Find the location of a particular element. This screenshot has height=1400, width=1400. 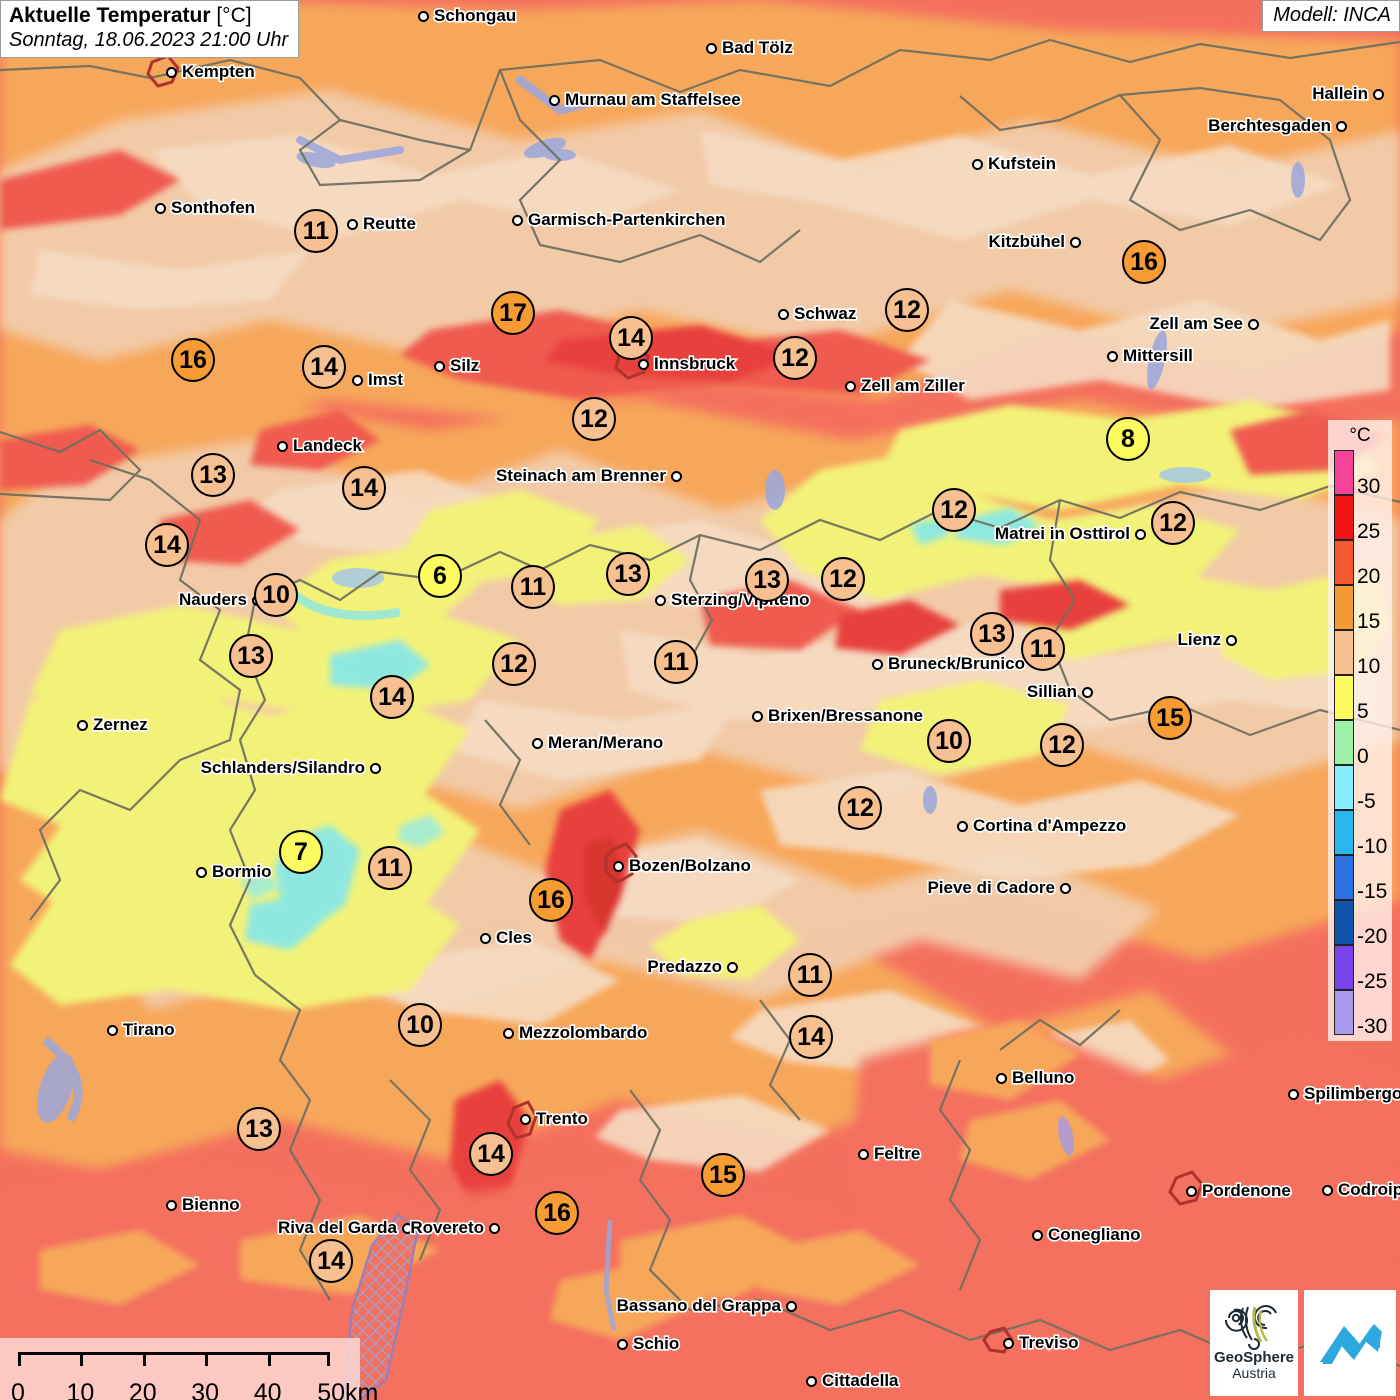

city-marker: Rovereto is located at coordinates (454, 1227).